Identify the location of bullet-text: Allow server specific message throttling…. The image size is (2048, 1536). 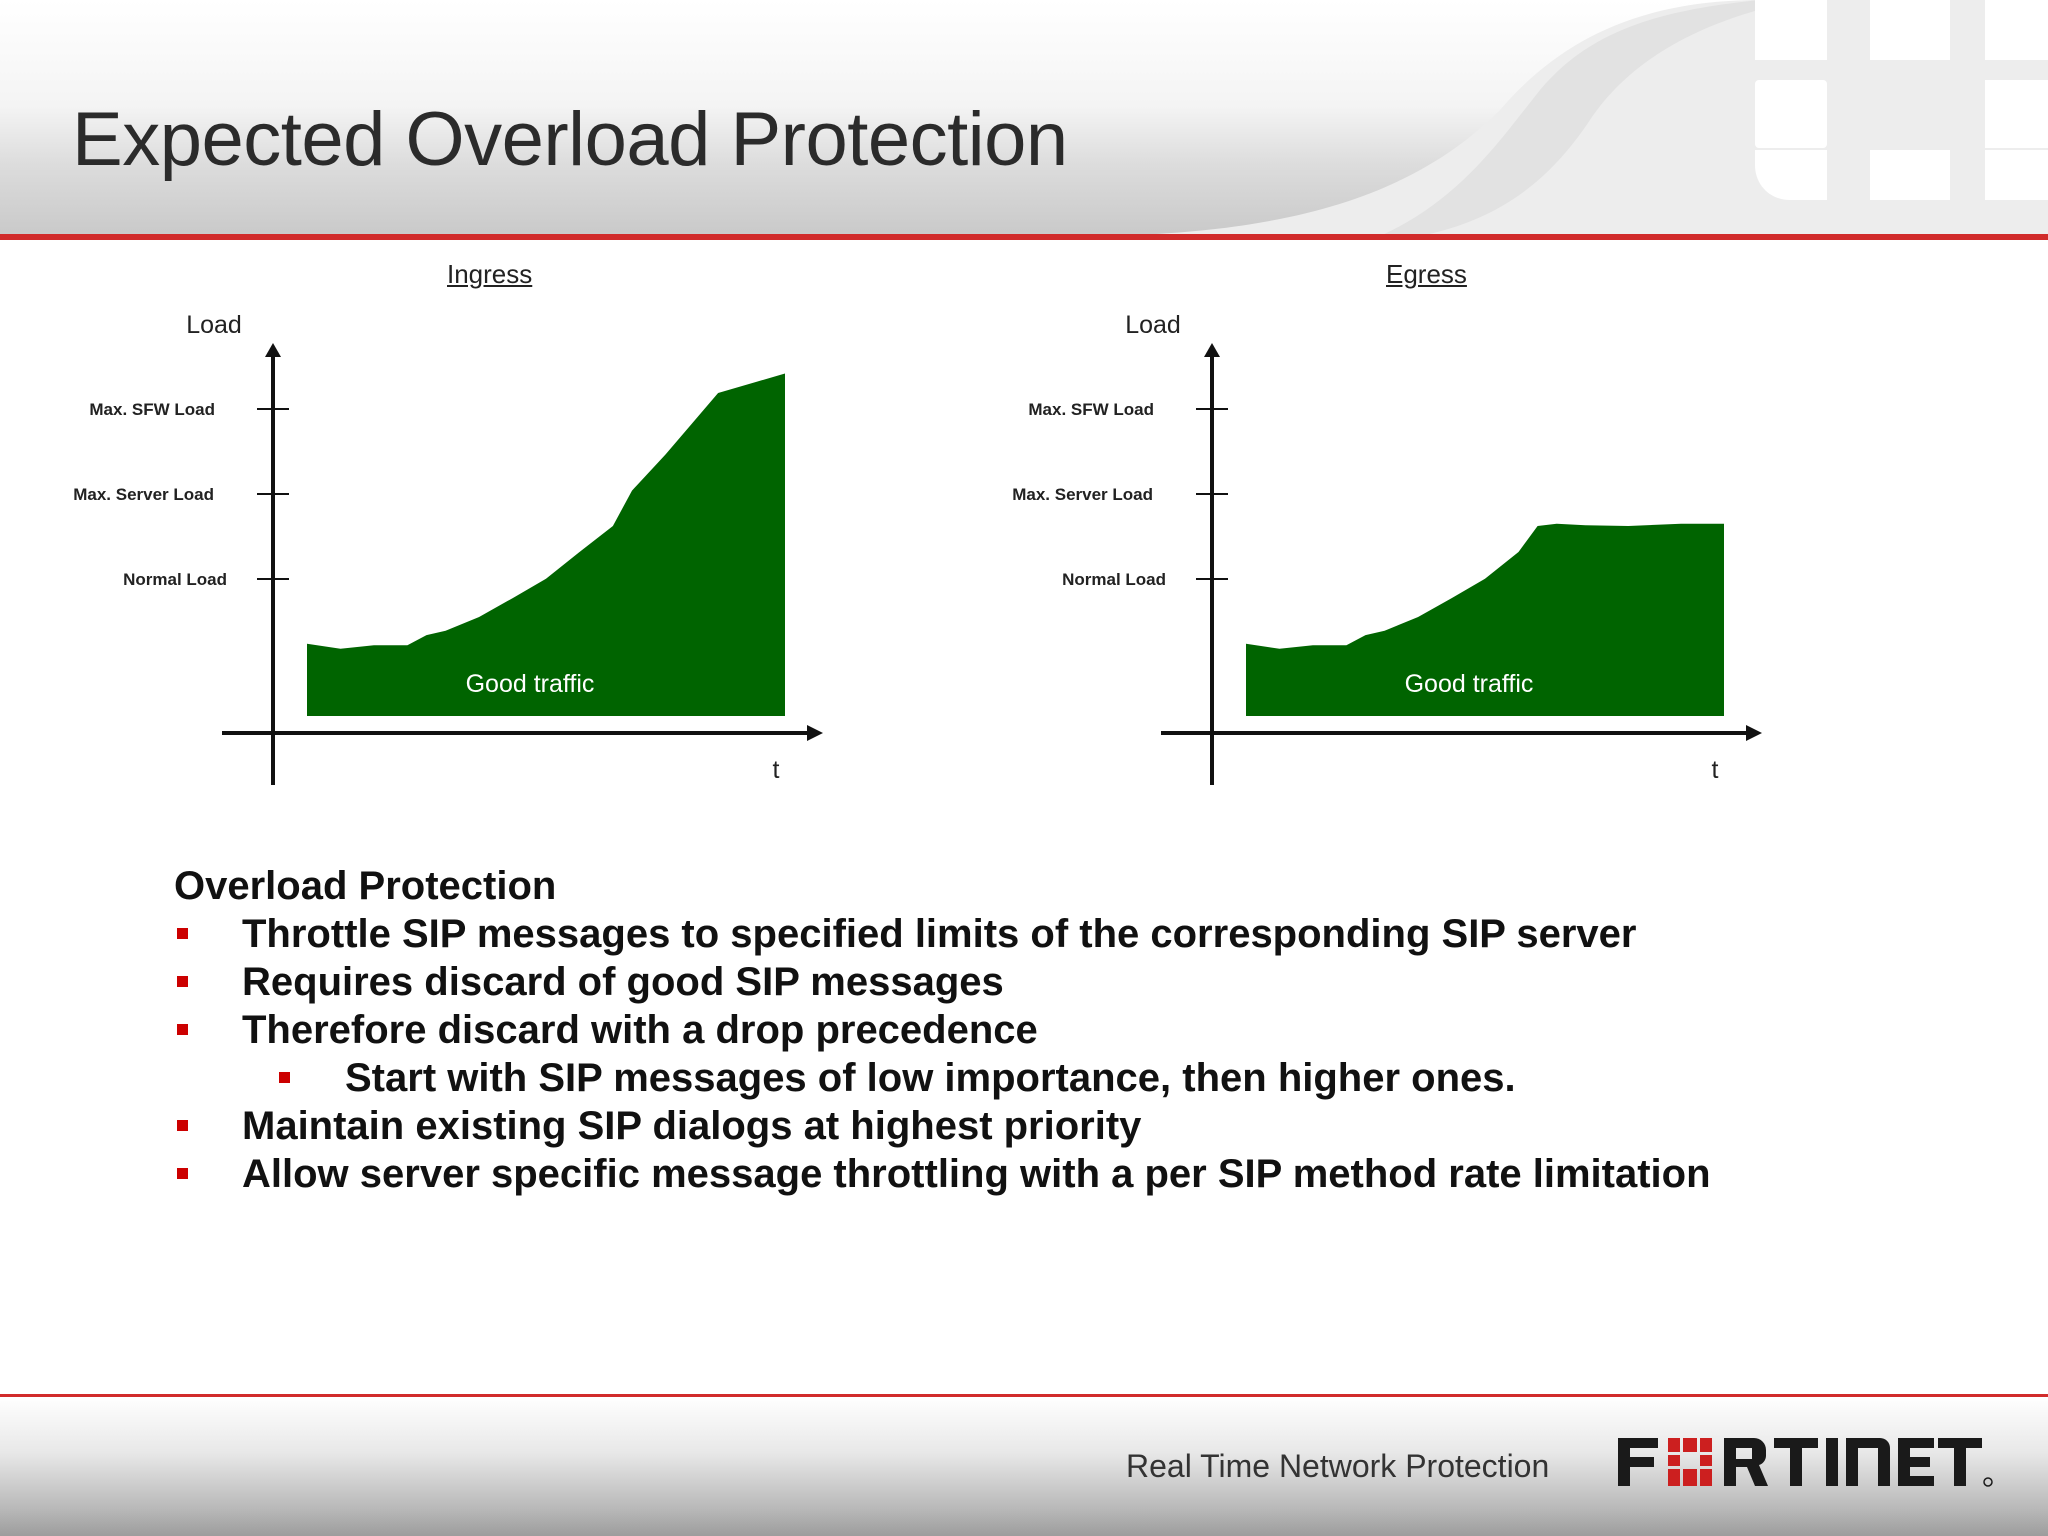
(976, 1174).